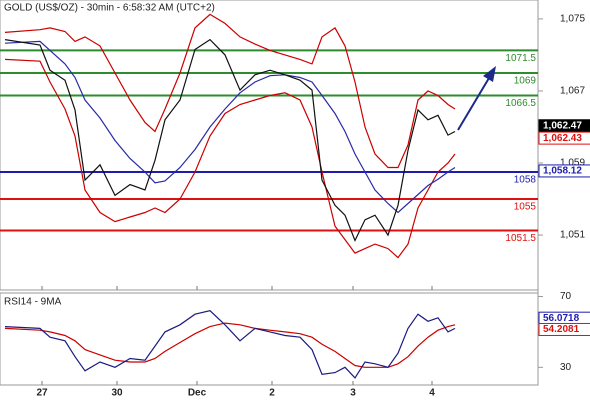 The width and height of the screenshot is (590, 400). Describe the element at coordinates (520, 58) in the screenshot. I see `level-label: 1071.5` at that location.